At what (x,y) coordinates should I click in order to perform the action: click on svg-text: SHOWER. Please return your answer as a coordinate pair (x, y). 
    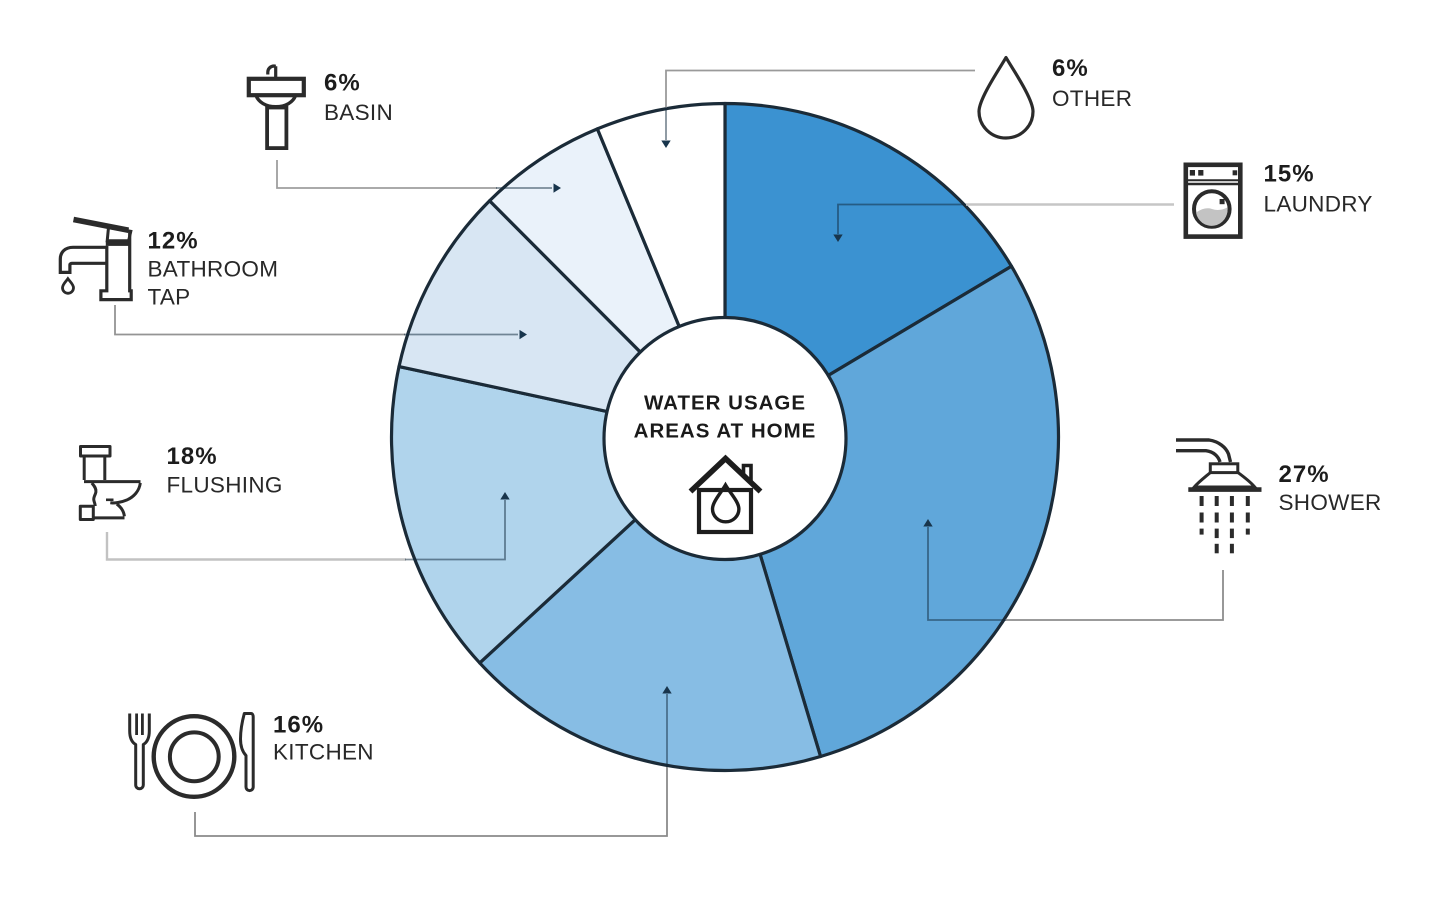
    Looking at the image, I should click on (1330, 502).